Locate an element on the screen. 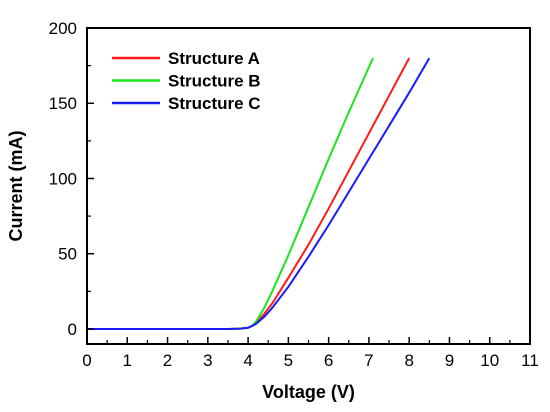 This screenshot has height=412, width=550. y-axis-title: Current (mA) is located at coordinates (16, 185).